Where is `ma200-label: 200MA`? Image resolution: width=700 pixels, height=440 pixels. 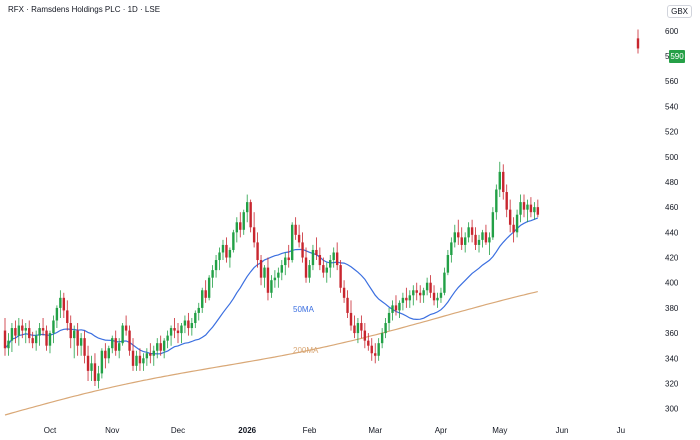 ma200-label: 200MA is located at coordinates (306, 350).